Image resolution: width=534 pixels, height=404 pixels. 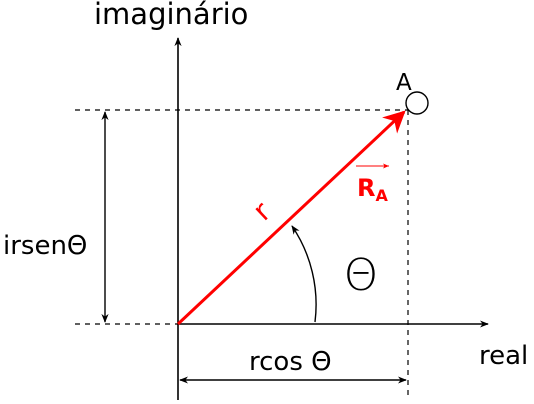 What do you see at coordinates (261, 211) in the screenshot?
I see `magnitude-label: r` at bounding box center [261, 211].